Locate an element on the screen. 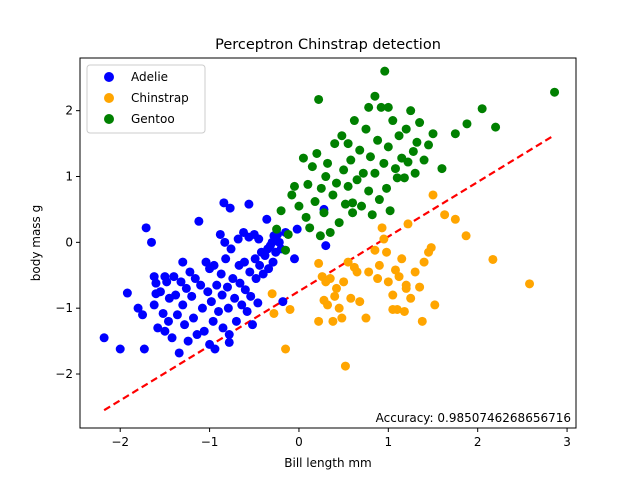  legend-marker-adelie is located at coordinates (109, 77).